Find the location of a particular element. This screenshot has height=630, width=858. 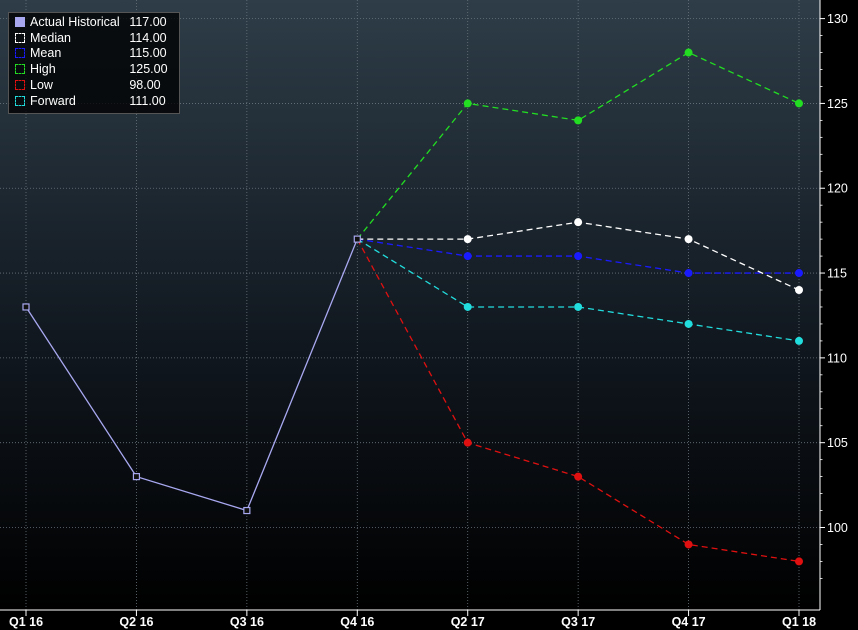

legend-value: 114.00 is located at coordinates (148, 37).